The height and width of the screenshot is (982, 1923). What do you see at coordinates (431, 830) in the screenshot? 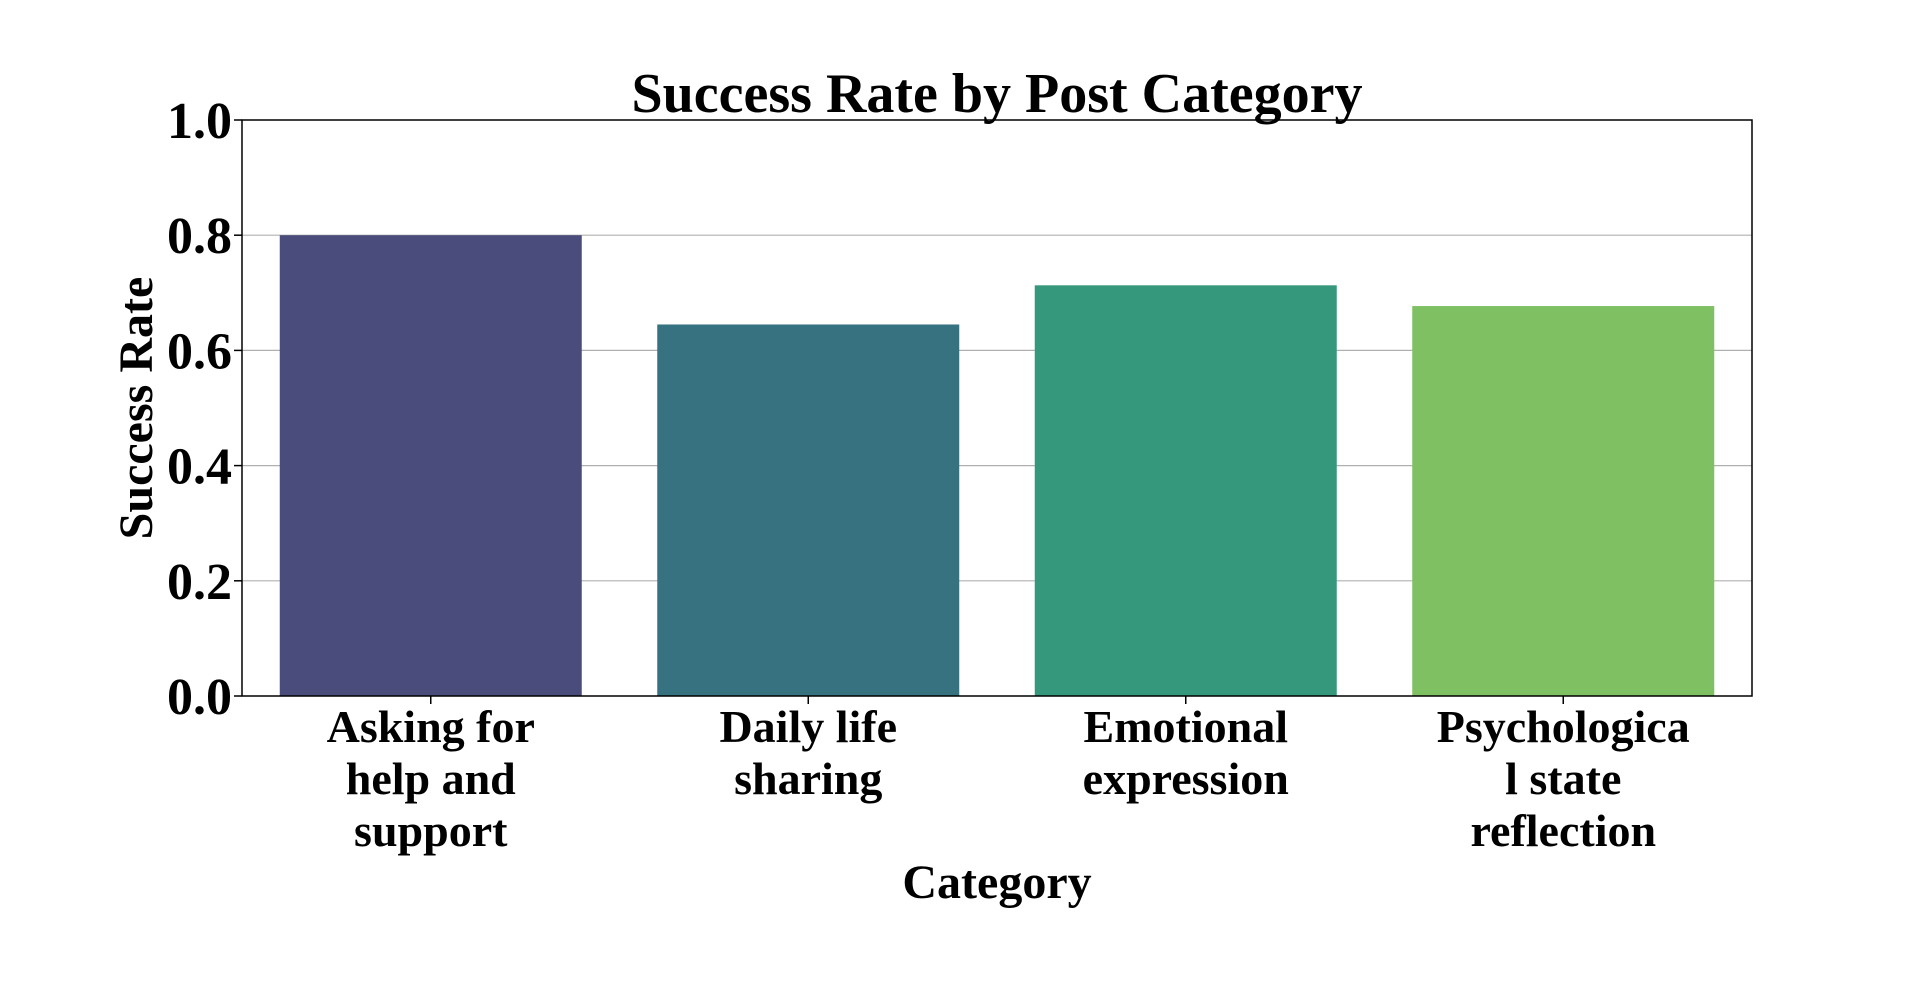
I see `x-tick-label-line: support` at bounding box center [431, 830].